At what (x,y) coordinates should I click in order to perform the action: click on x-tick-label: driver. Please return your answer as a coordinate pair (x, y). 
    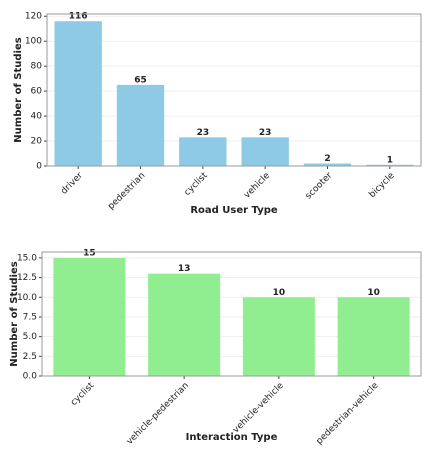
    Looking at the image, I should click on (72, 184).